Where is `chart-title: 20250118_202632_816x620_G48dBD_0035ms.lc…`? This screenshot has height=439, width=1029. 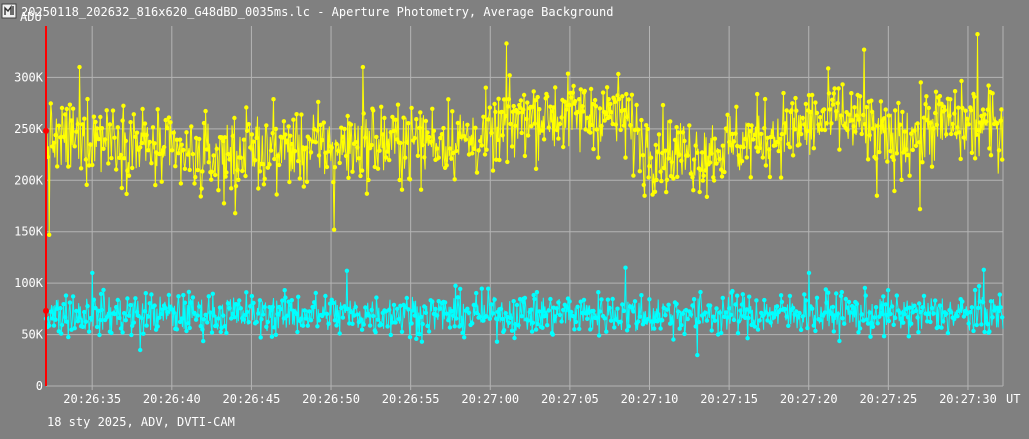 chart-title: 20250118_202632_816x620_G48dBD_0035ms.lc… is located at coordinates (317, 12).